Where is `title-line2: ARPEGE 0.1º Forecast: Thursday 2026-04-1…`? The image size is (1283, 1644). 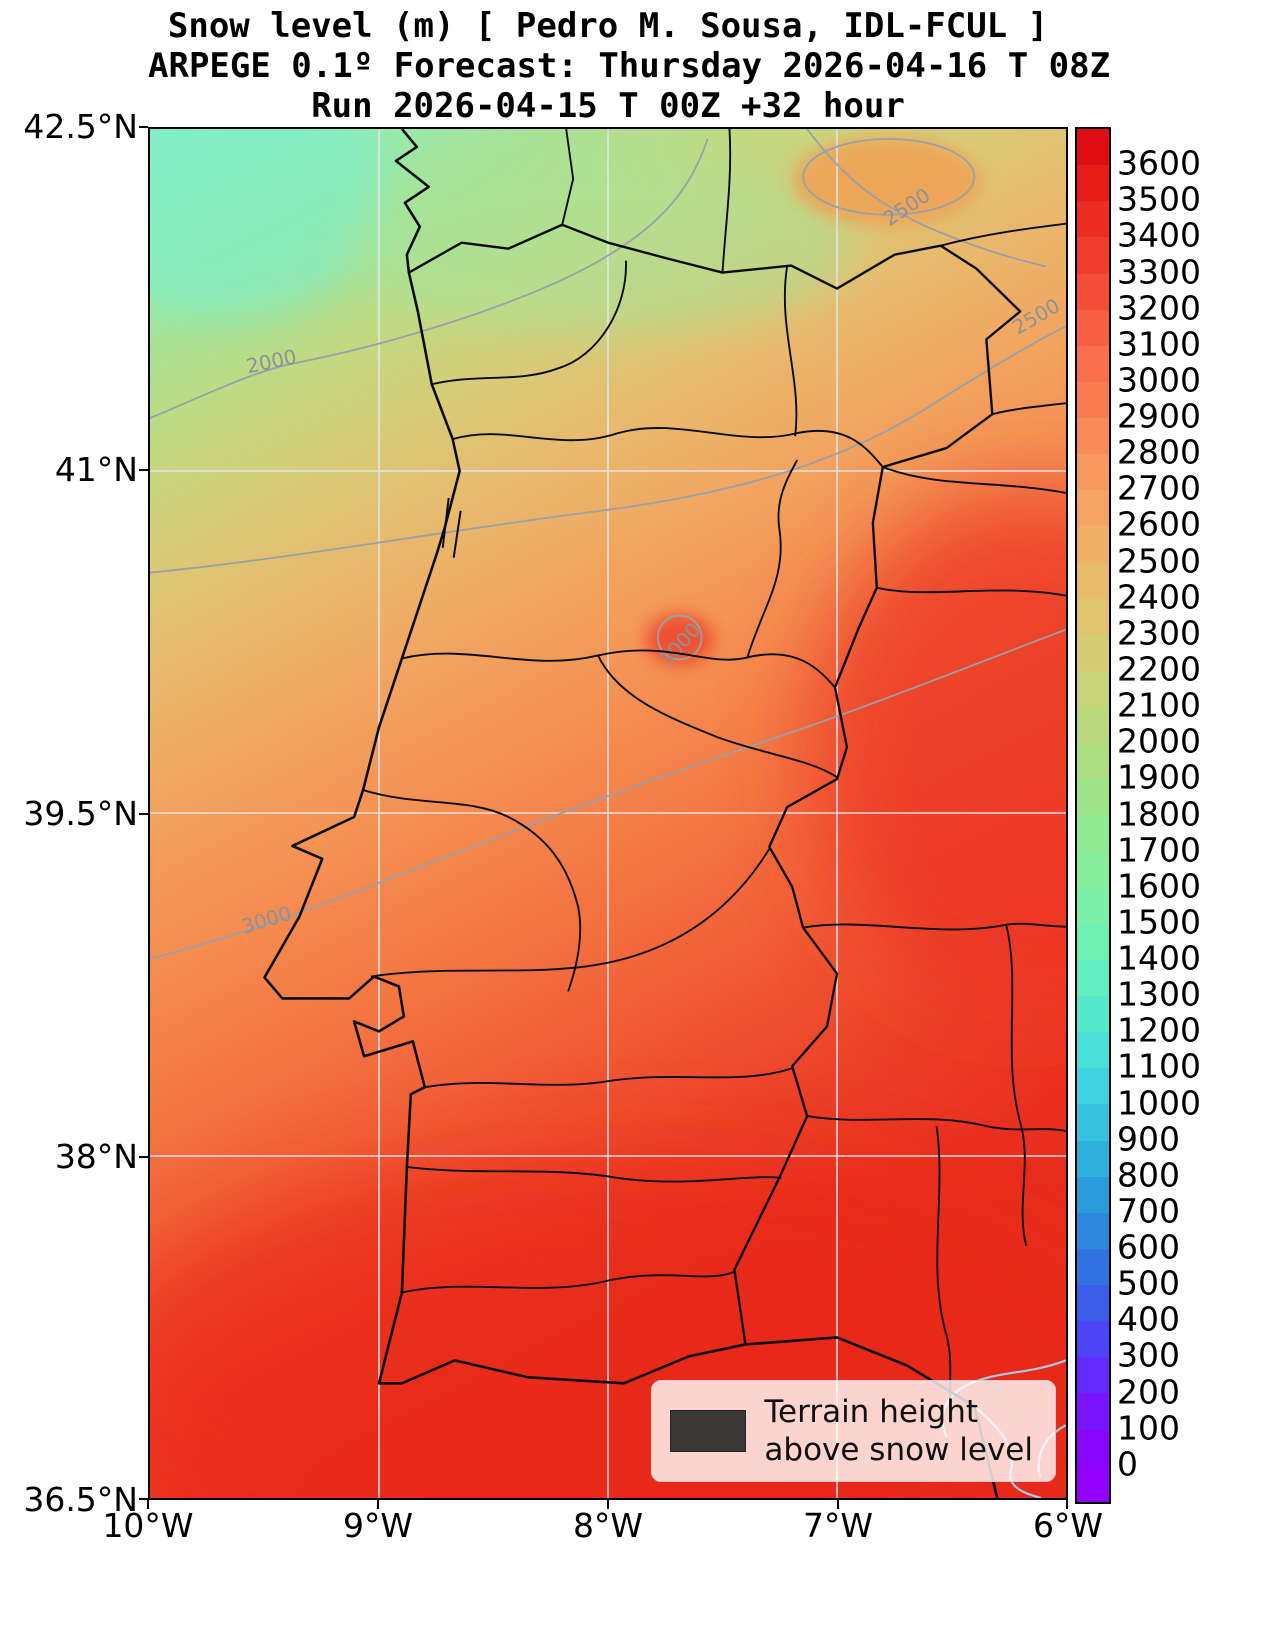 title-line2: ARPEGE 0.1º Forecast: Thursday 2026-04-1… is located at coordinates (629, 66).